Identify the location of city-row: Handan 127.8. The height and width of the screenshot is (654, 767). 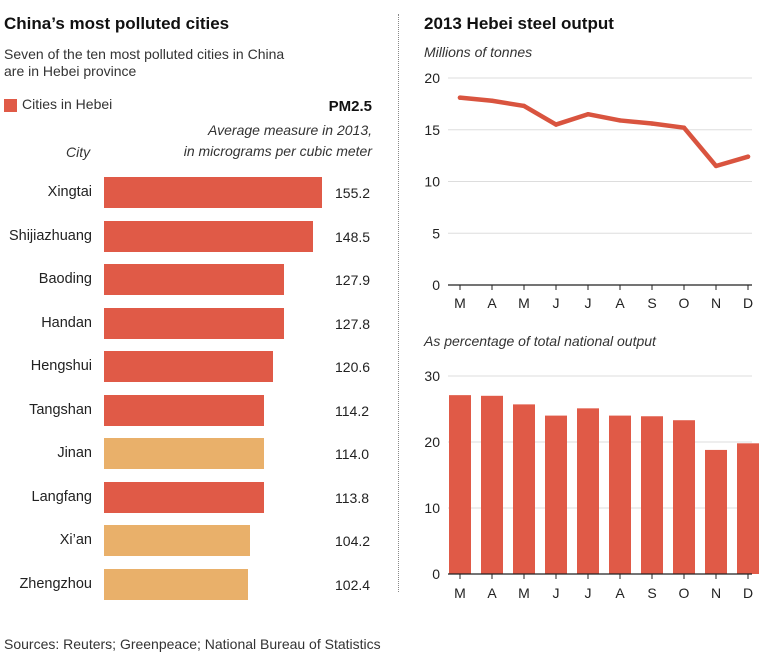
(195, 323).